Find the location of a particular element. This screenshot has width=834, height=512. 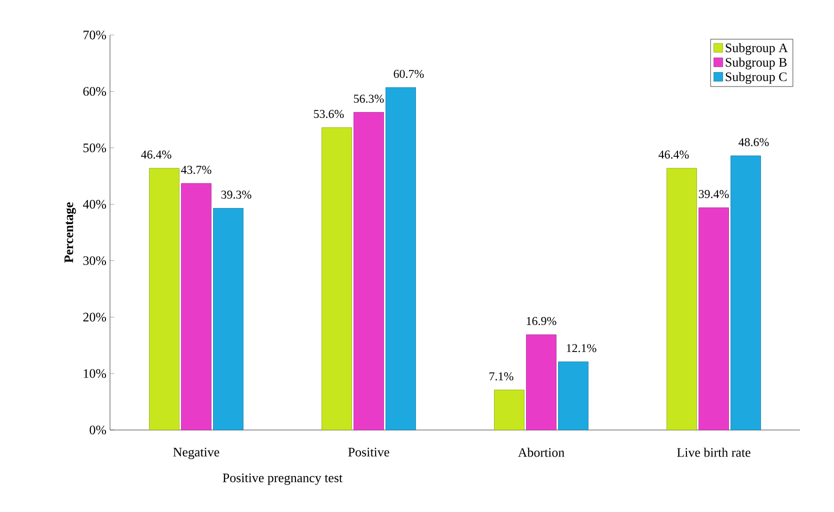

legend-label: Subgroup C is located at coordinates (756, 78).